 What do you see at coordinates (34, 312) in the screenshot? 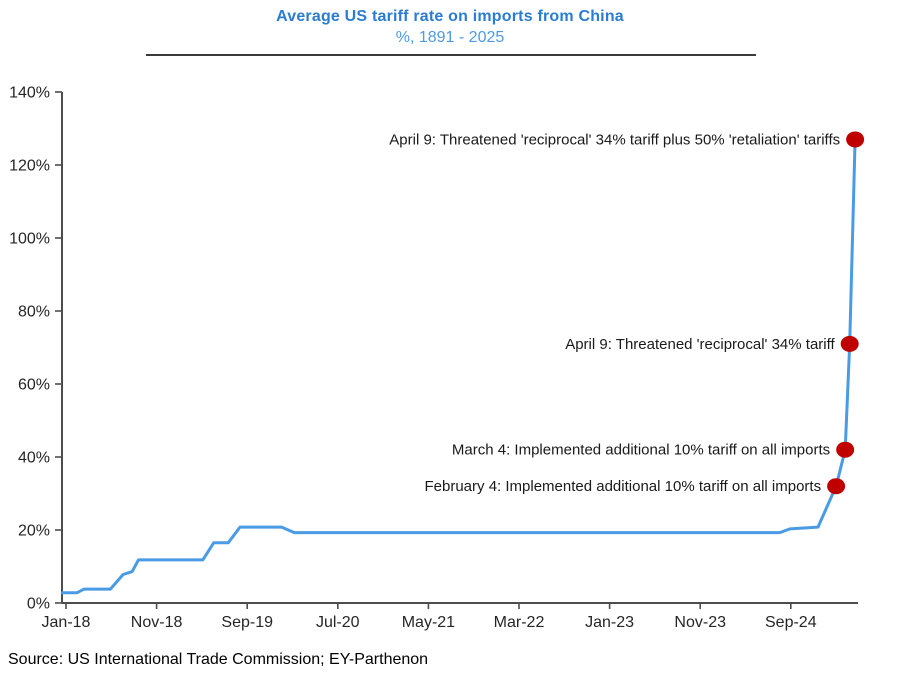
I see `y-tick-label: 80%` at bounding box center [34, 312].